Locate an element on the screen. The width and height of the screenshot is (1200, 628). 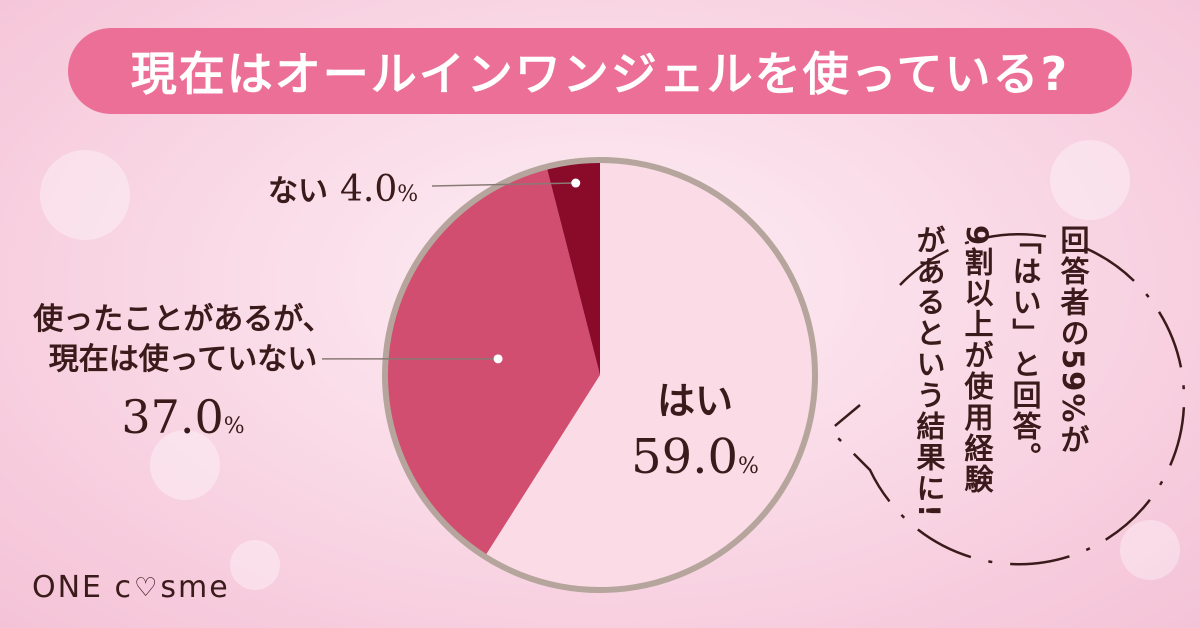
label-hai-text: はい is located at coordinates (694, 401).